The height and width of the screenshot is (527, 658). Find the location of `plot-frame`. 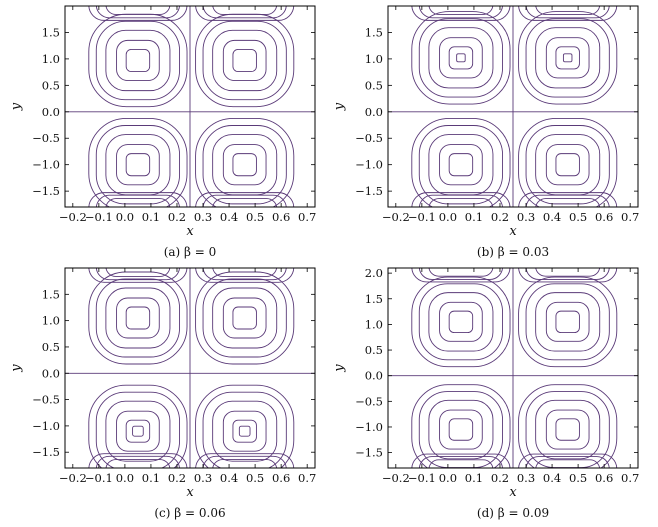

plot-frame is located at coordinates (190, 106).